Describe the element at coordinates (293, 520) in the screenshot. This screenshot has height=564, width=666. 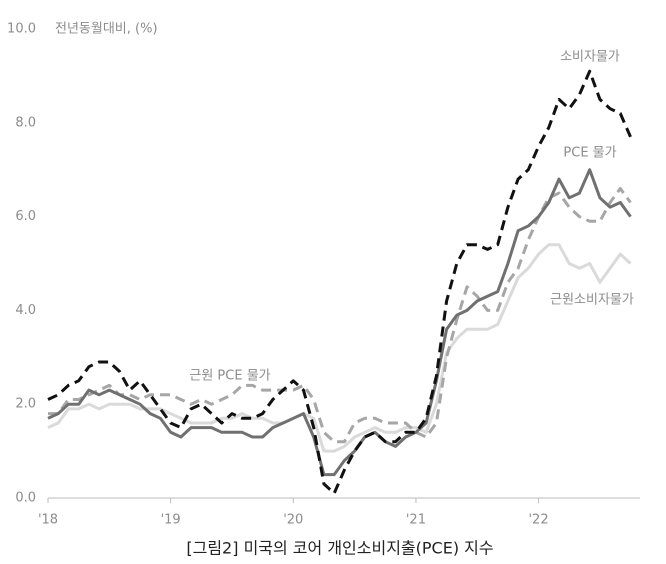
I see `x-tick-label: '20` at that location.